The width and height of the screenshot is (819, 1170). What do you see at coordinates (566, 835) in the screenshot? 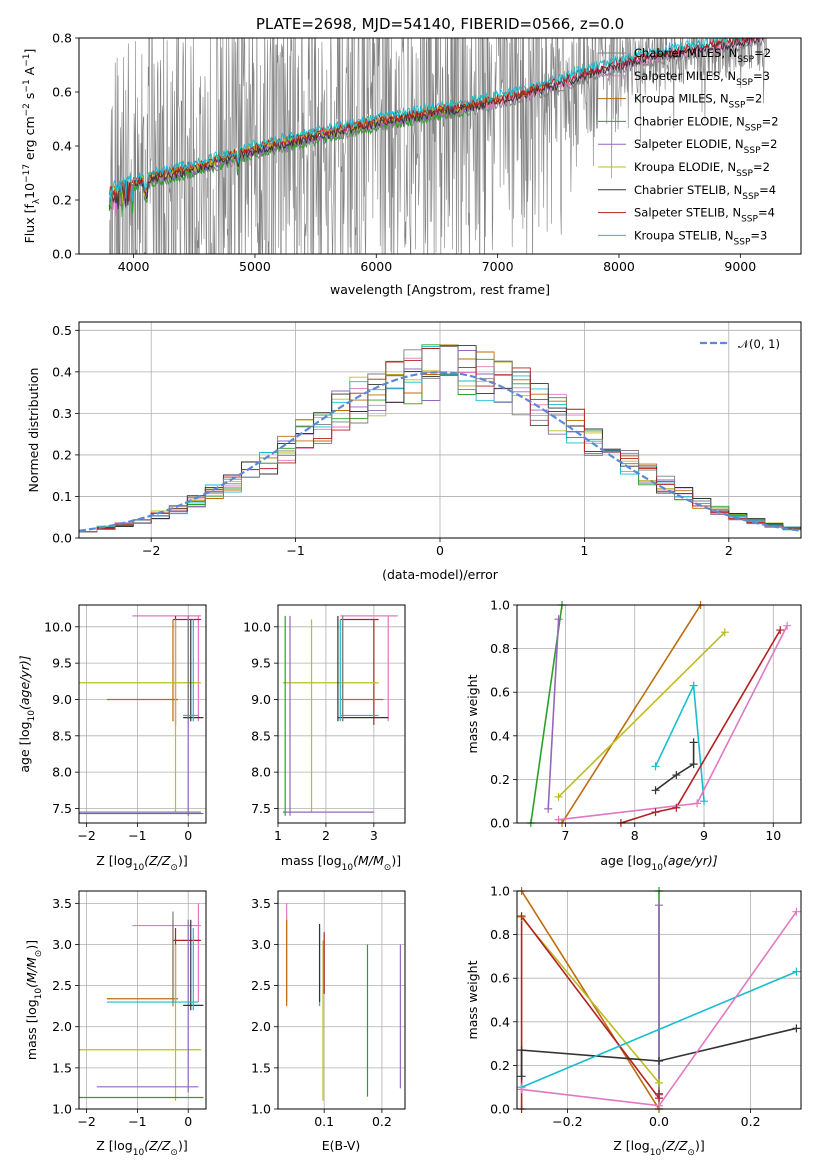
I see `x-tick-label: 7` at bounding box center [566, 835].